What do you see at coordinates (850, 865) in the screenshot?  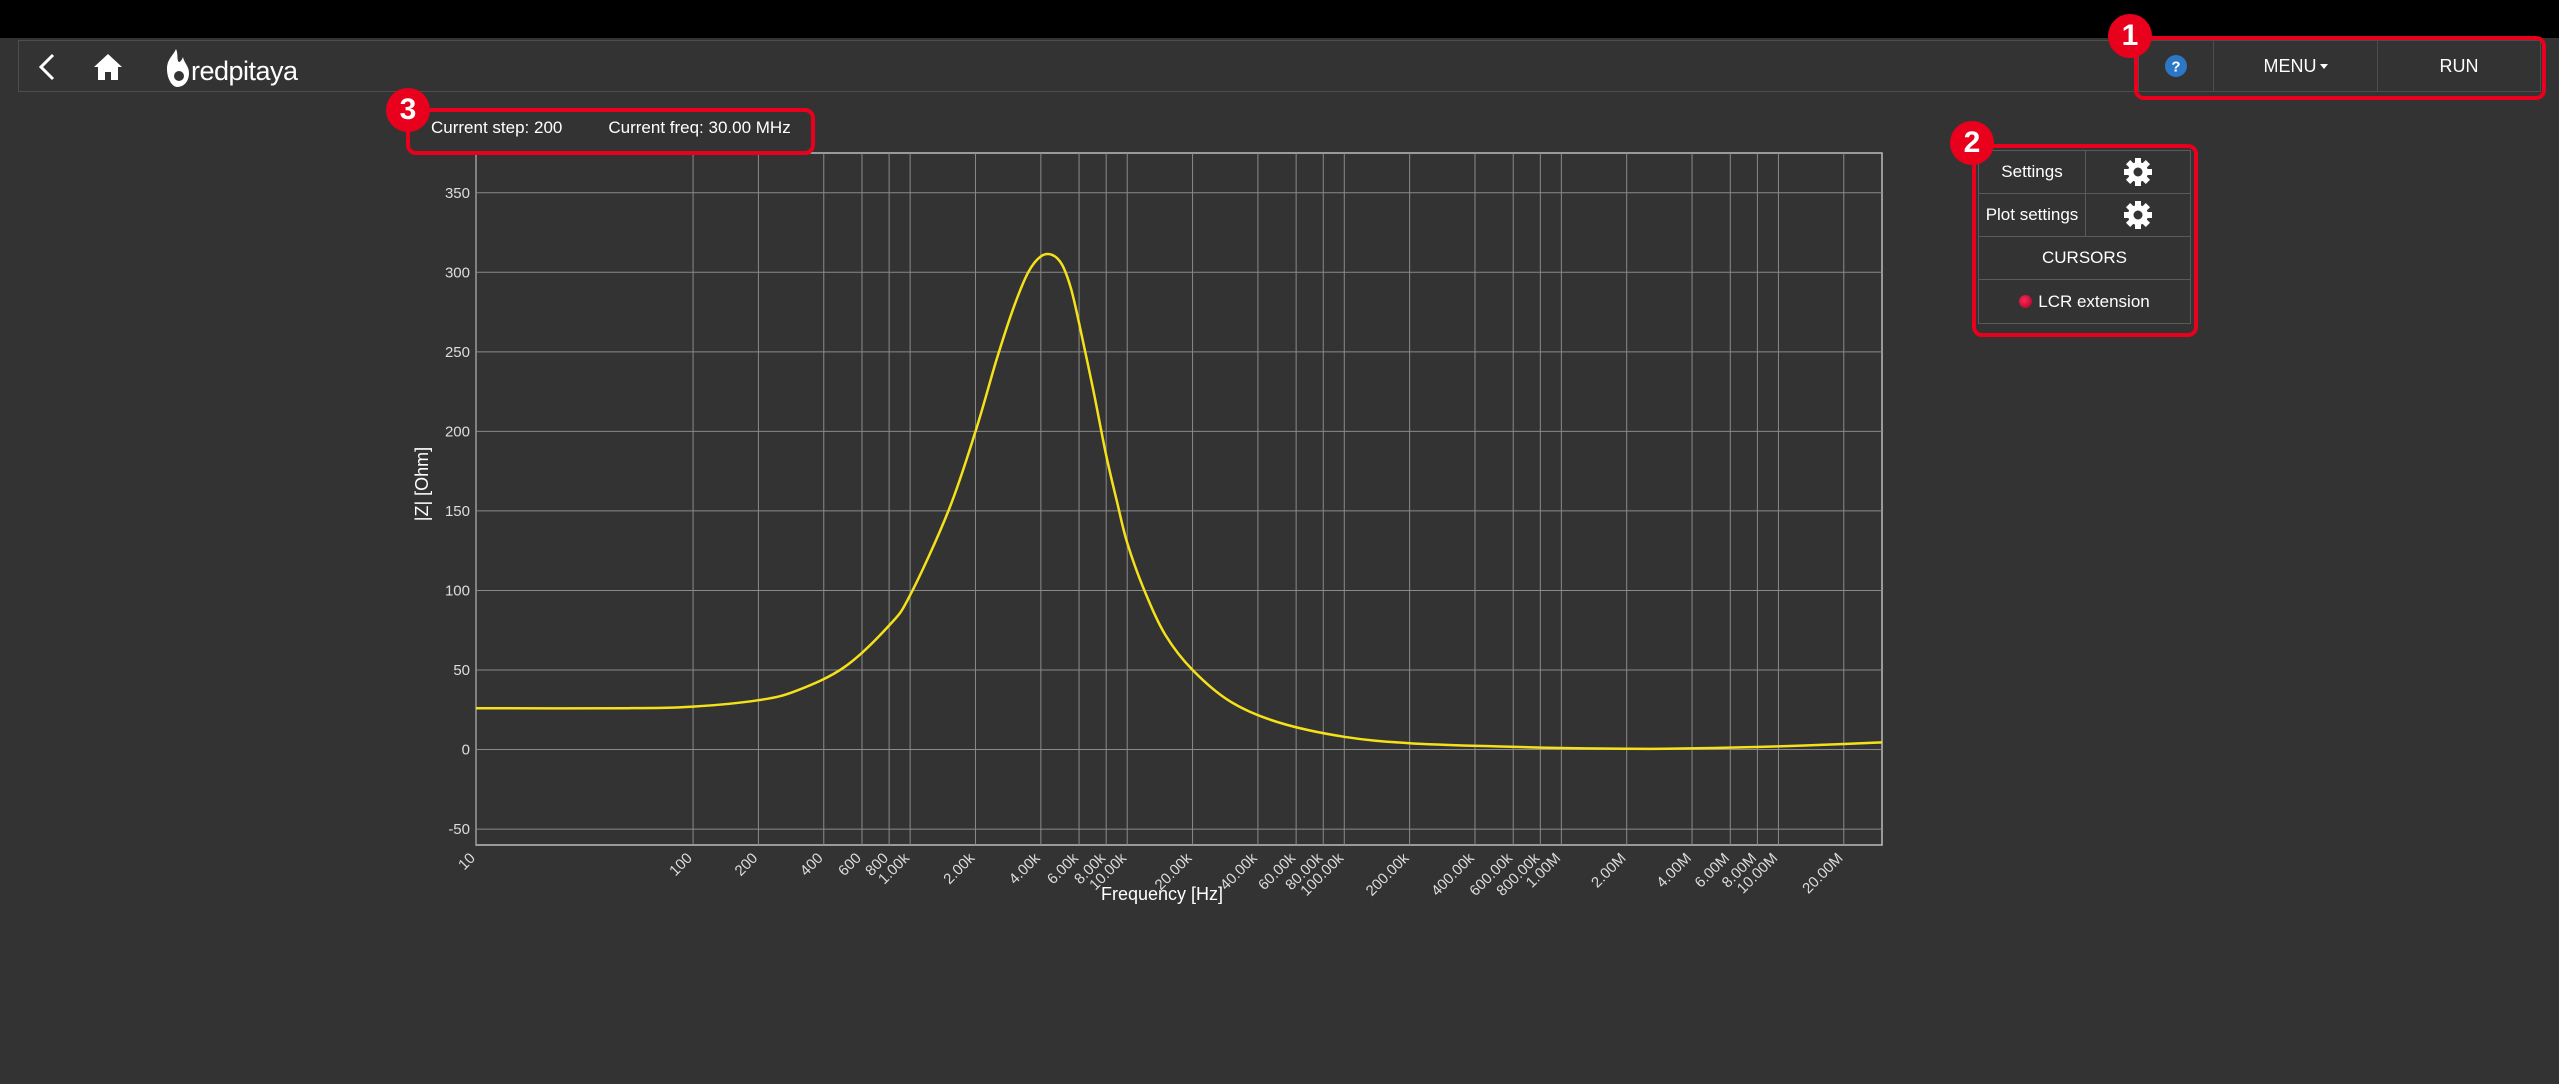 I see `x-tick-label: 600` at bounding box center [850, 865].